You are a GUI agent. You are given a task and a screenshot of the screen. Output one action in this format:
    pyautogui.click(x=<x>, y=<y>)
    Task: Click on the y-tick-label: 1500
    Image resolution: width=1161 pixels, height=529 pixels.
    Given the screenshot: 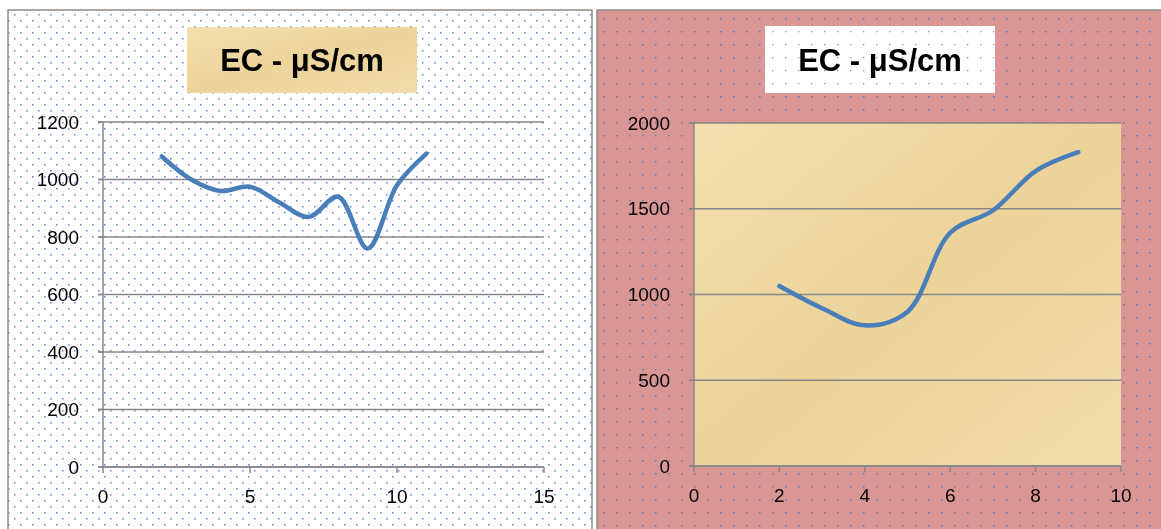 What is the action you would take?
    pyautogui.click(x=648, y=209)
    